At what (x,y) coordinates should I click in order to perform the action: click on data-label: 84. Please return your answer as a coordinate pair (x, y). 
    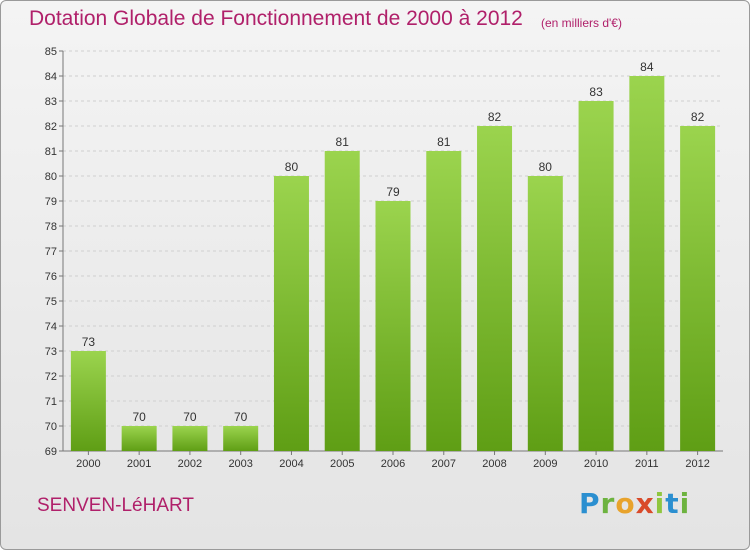
    Looking at the image, I should click on (647, 67).